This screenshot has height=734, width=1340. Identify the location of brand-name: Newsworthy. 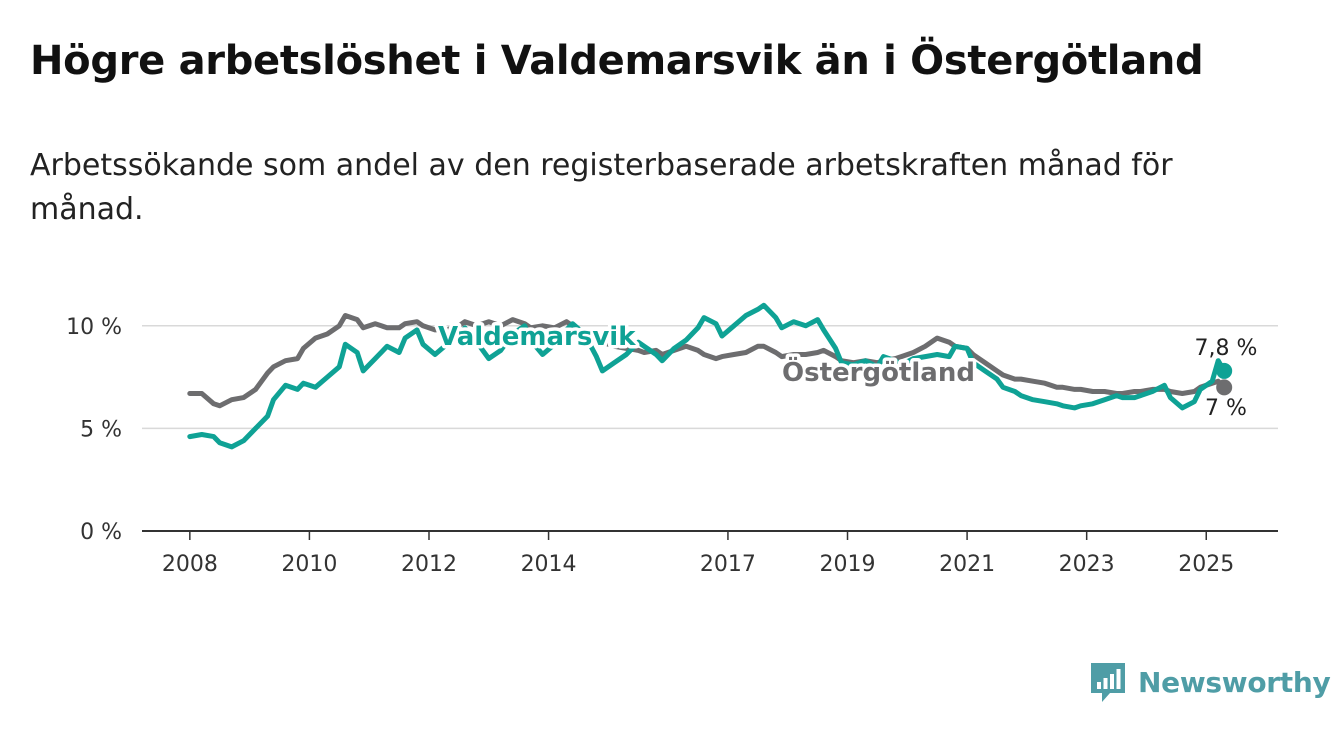
(1234, 682).